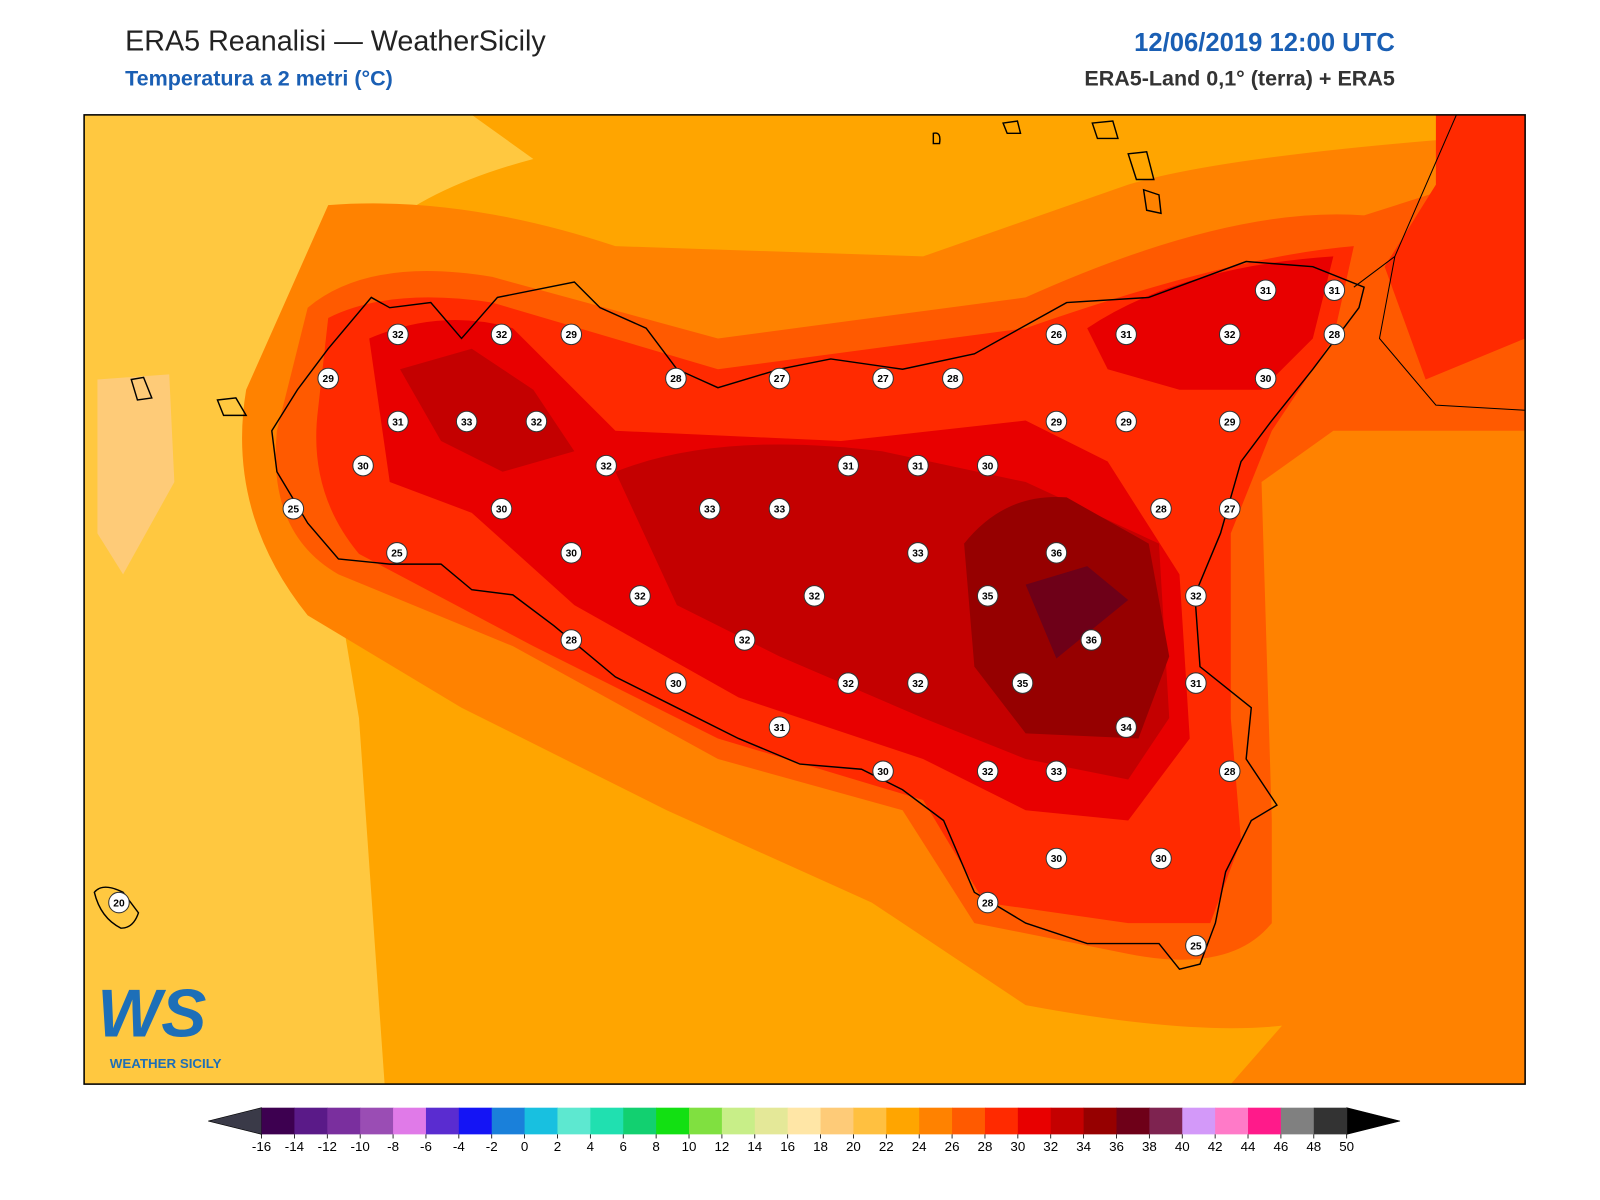 The height and width of the screenshot is (1200, 1600). I want to click on date: 12/06/2019 12:00 UTC, so click(1264, 43).